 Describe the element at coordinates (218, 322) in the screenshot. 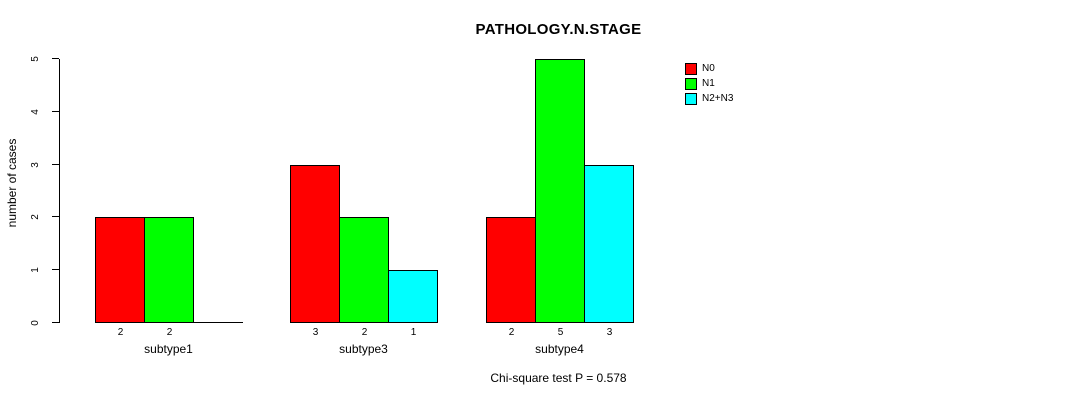

I see `bar-zero-n2-n3-subtype1` at that location.